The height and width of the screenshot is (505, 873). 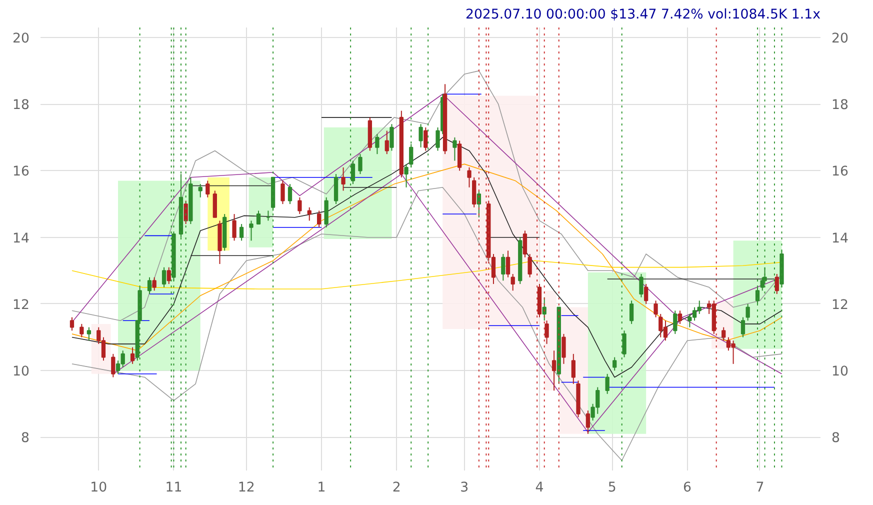 What do you see at coordinates (246, 488) in the screenshot?
I see `x-tick-label: 12` at bounding box center [246, 488].